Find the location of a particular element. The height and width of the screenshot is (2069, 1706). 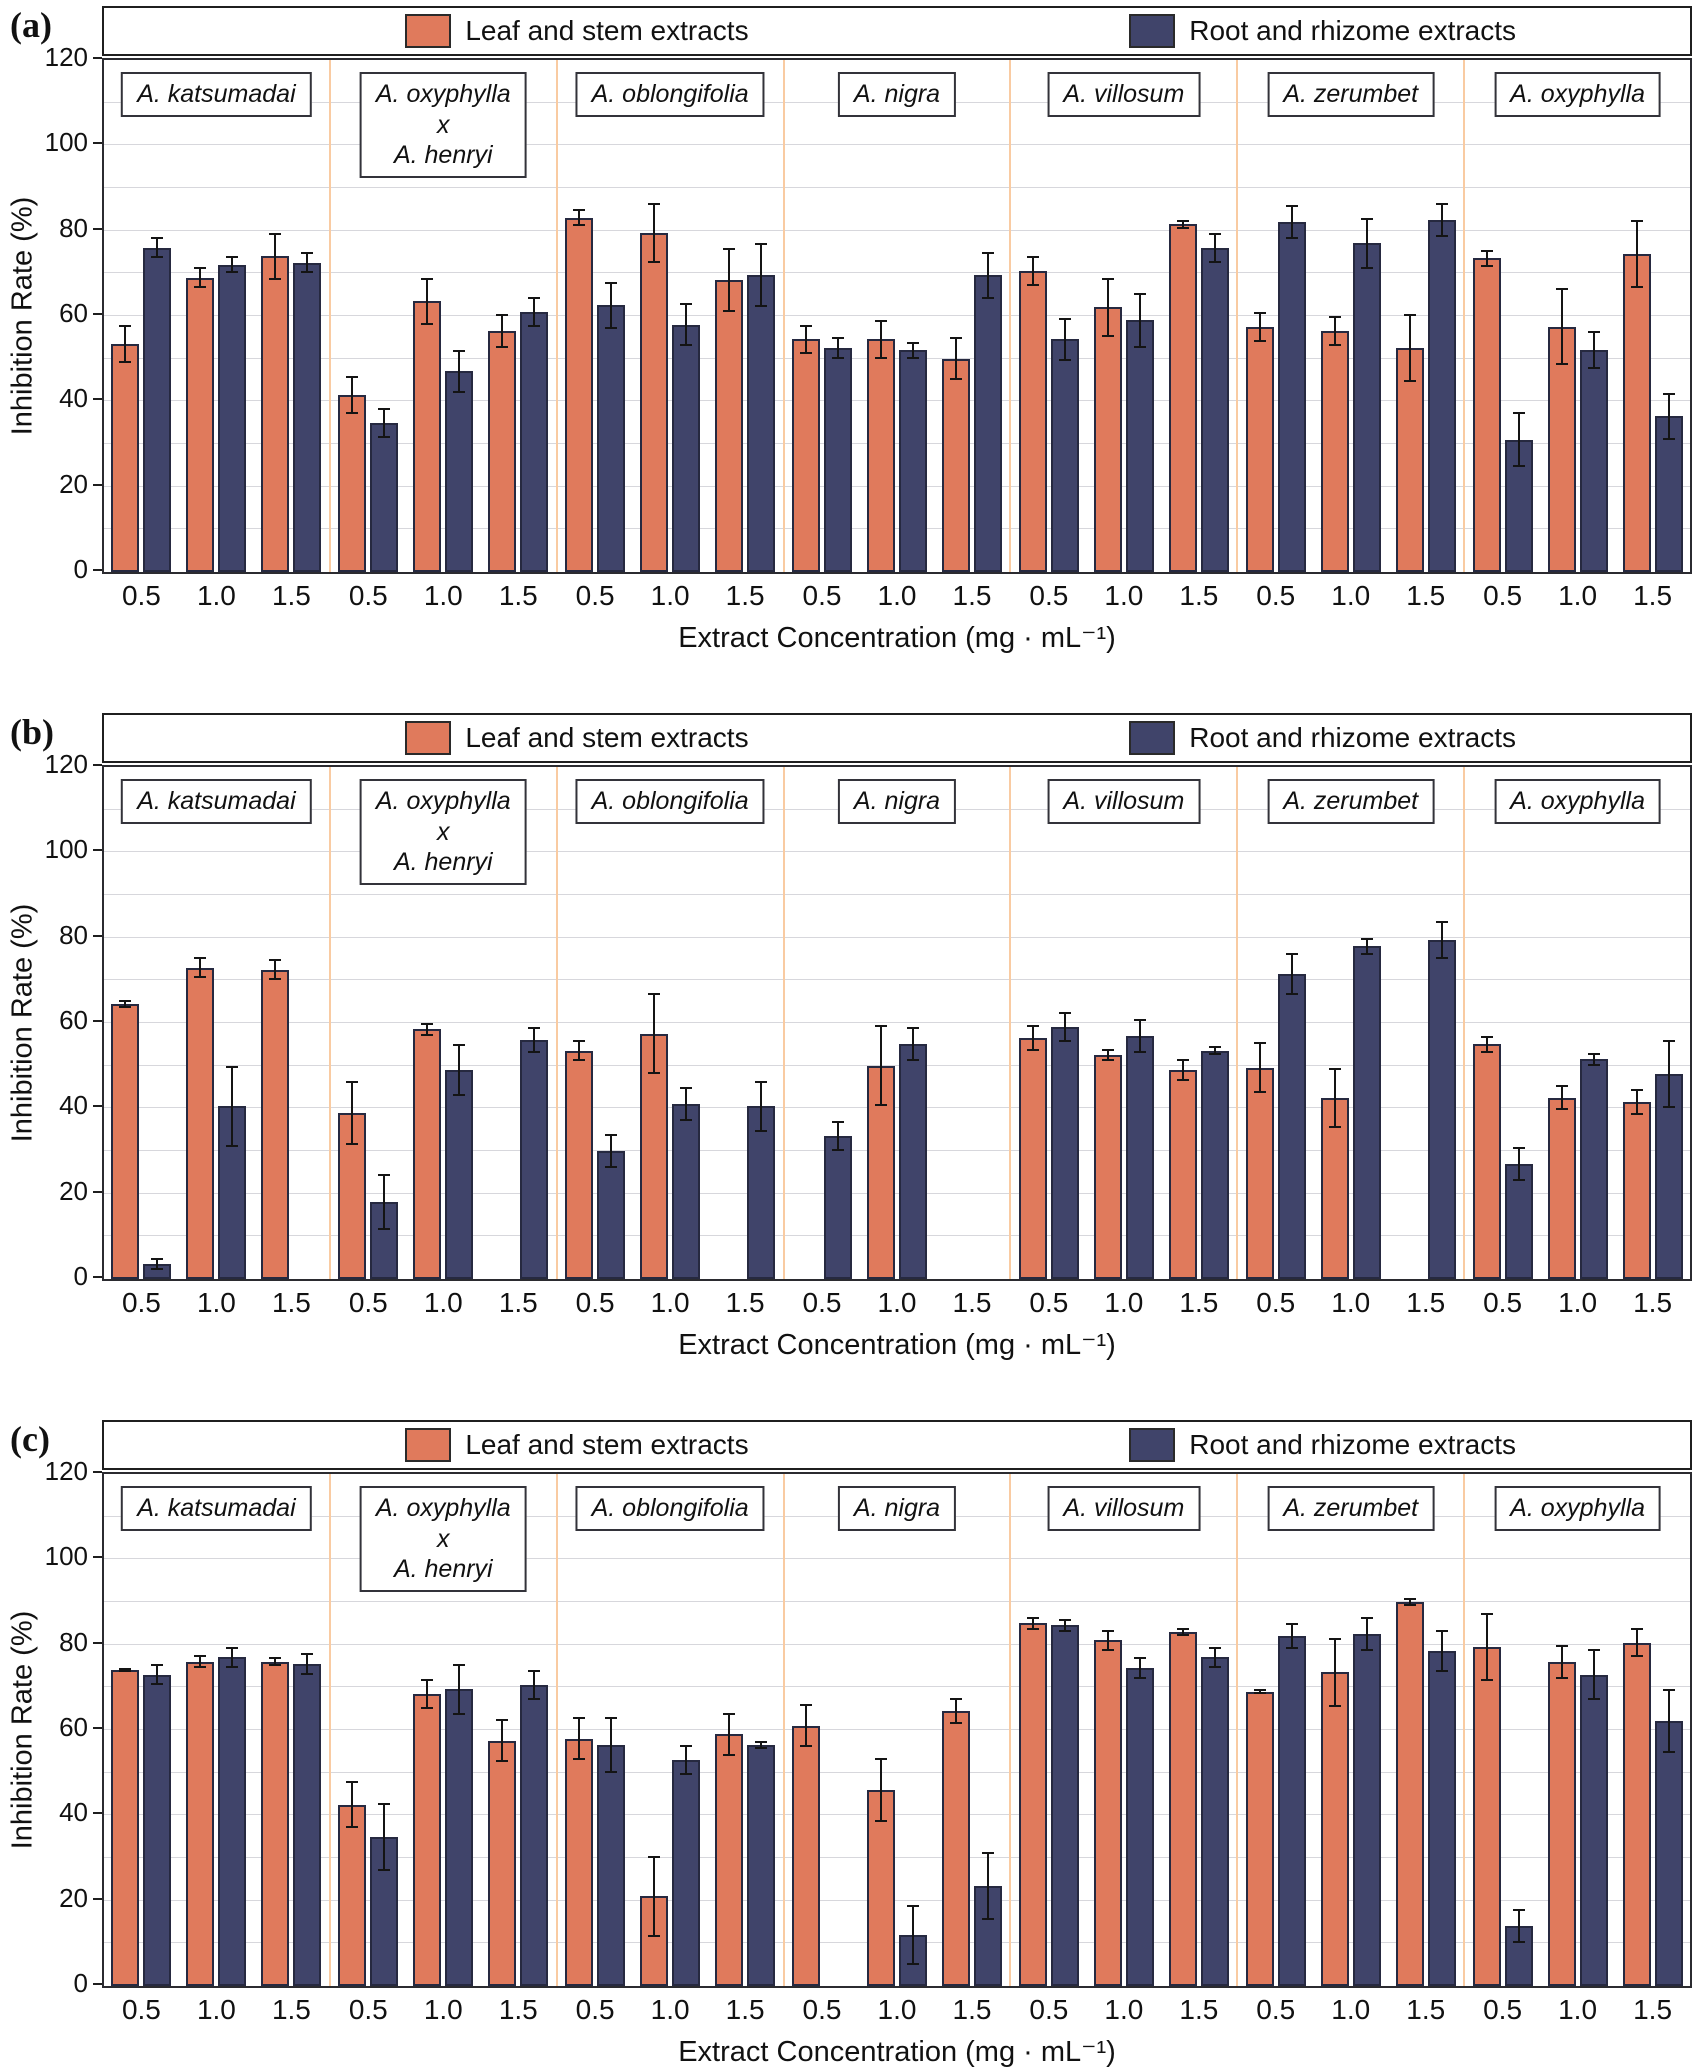

species-label: A. villosum is located at coordinates (1124, 801).